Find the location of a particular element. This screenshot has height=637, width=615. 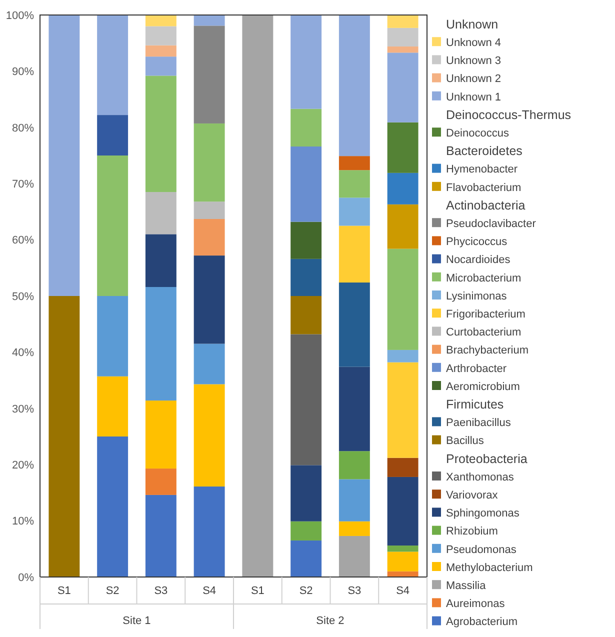

y-tick-label: 100% is located at coordinates (20, 16).